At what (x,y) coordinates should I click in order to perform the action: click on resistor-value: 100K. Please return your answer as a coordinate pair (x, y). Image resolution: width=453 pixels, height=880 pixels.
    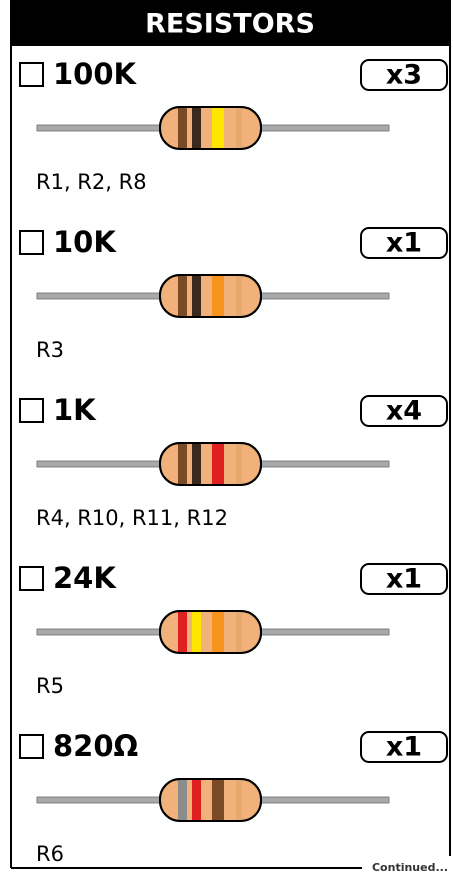
    Looking at the image, I should click on (95, 74).